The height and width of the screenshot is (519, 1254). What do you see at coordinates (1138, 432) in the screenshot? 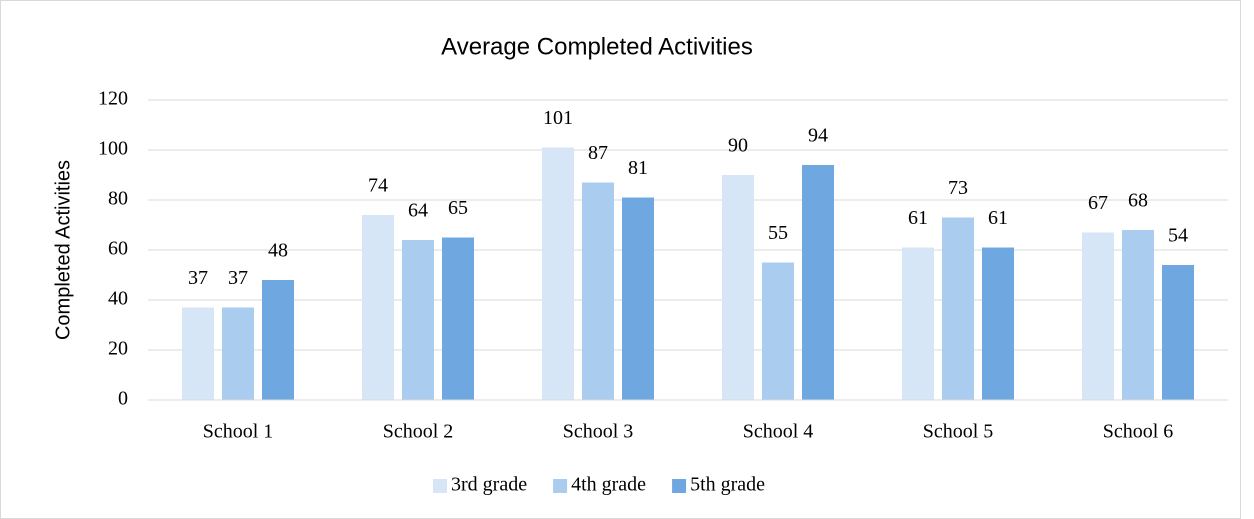
I see `x-tick-label: School 6` at bounding box center [1138, 432].